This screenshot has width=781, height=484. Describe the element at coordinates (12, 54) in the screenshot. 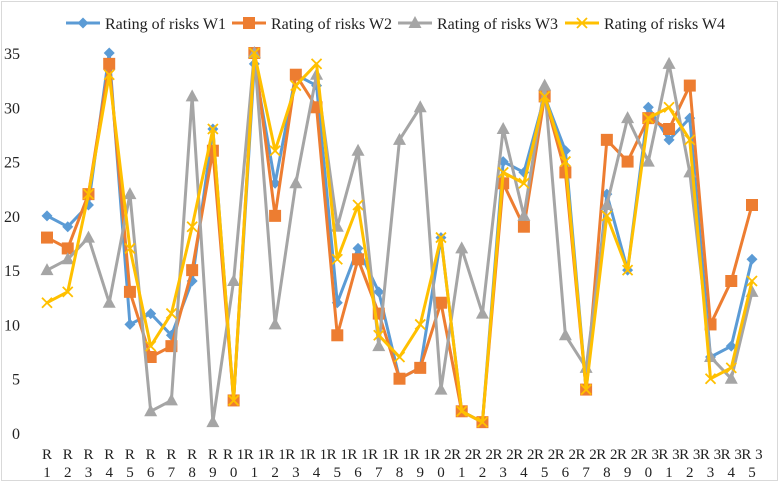

I see `y-tick-label: 35` at that location.